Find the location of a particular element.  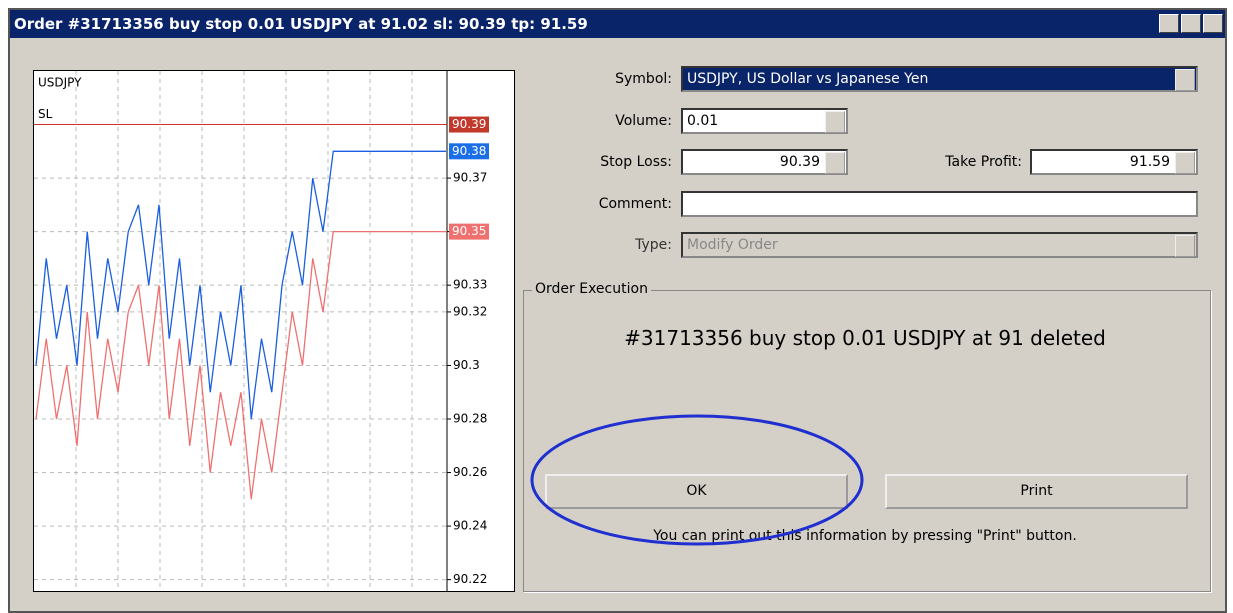

price-marker-label: 90.35 is located at coordinates (469, 231).